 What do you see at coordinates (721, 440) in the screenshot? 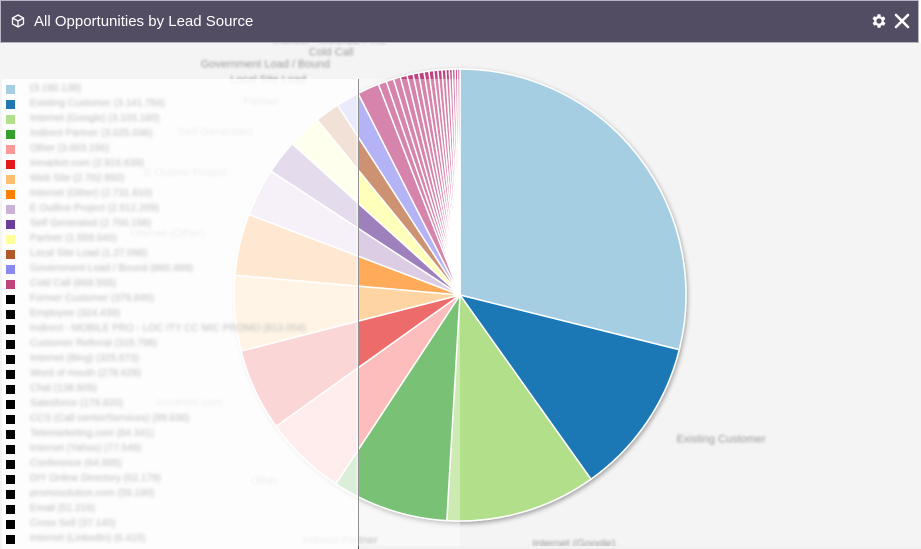
I see `slice-label: Existing Customer` at bounding box center [721, 440].